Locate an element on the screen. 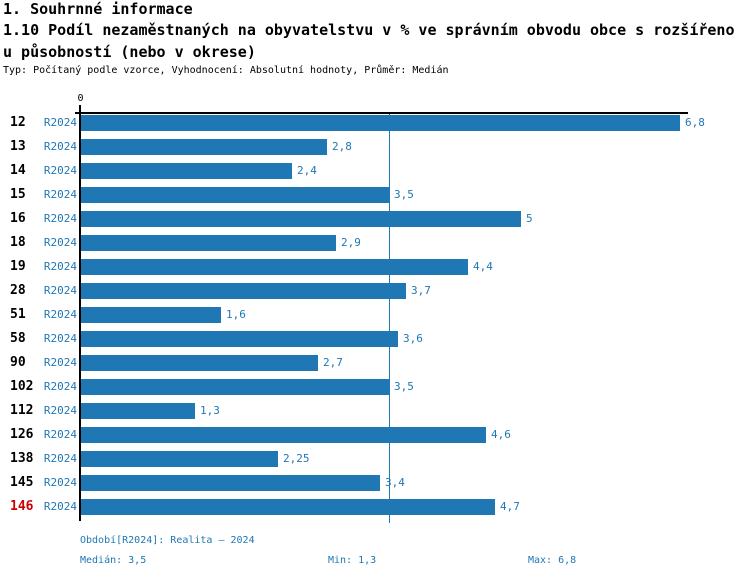 The image size is (750, 582). bar-value-label: 1,3 is located at coordinates (210, 410).